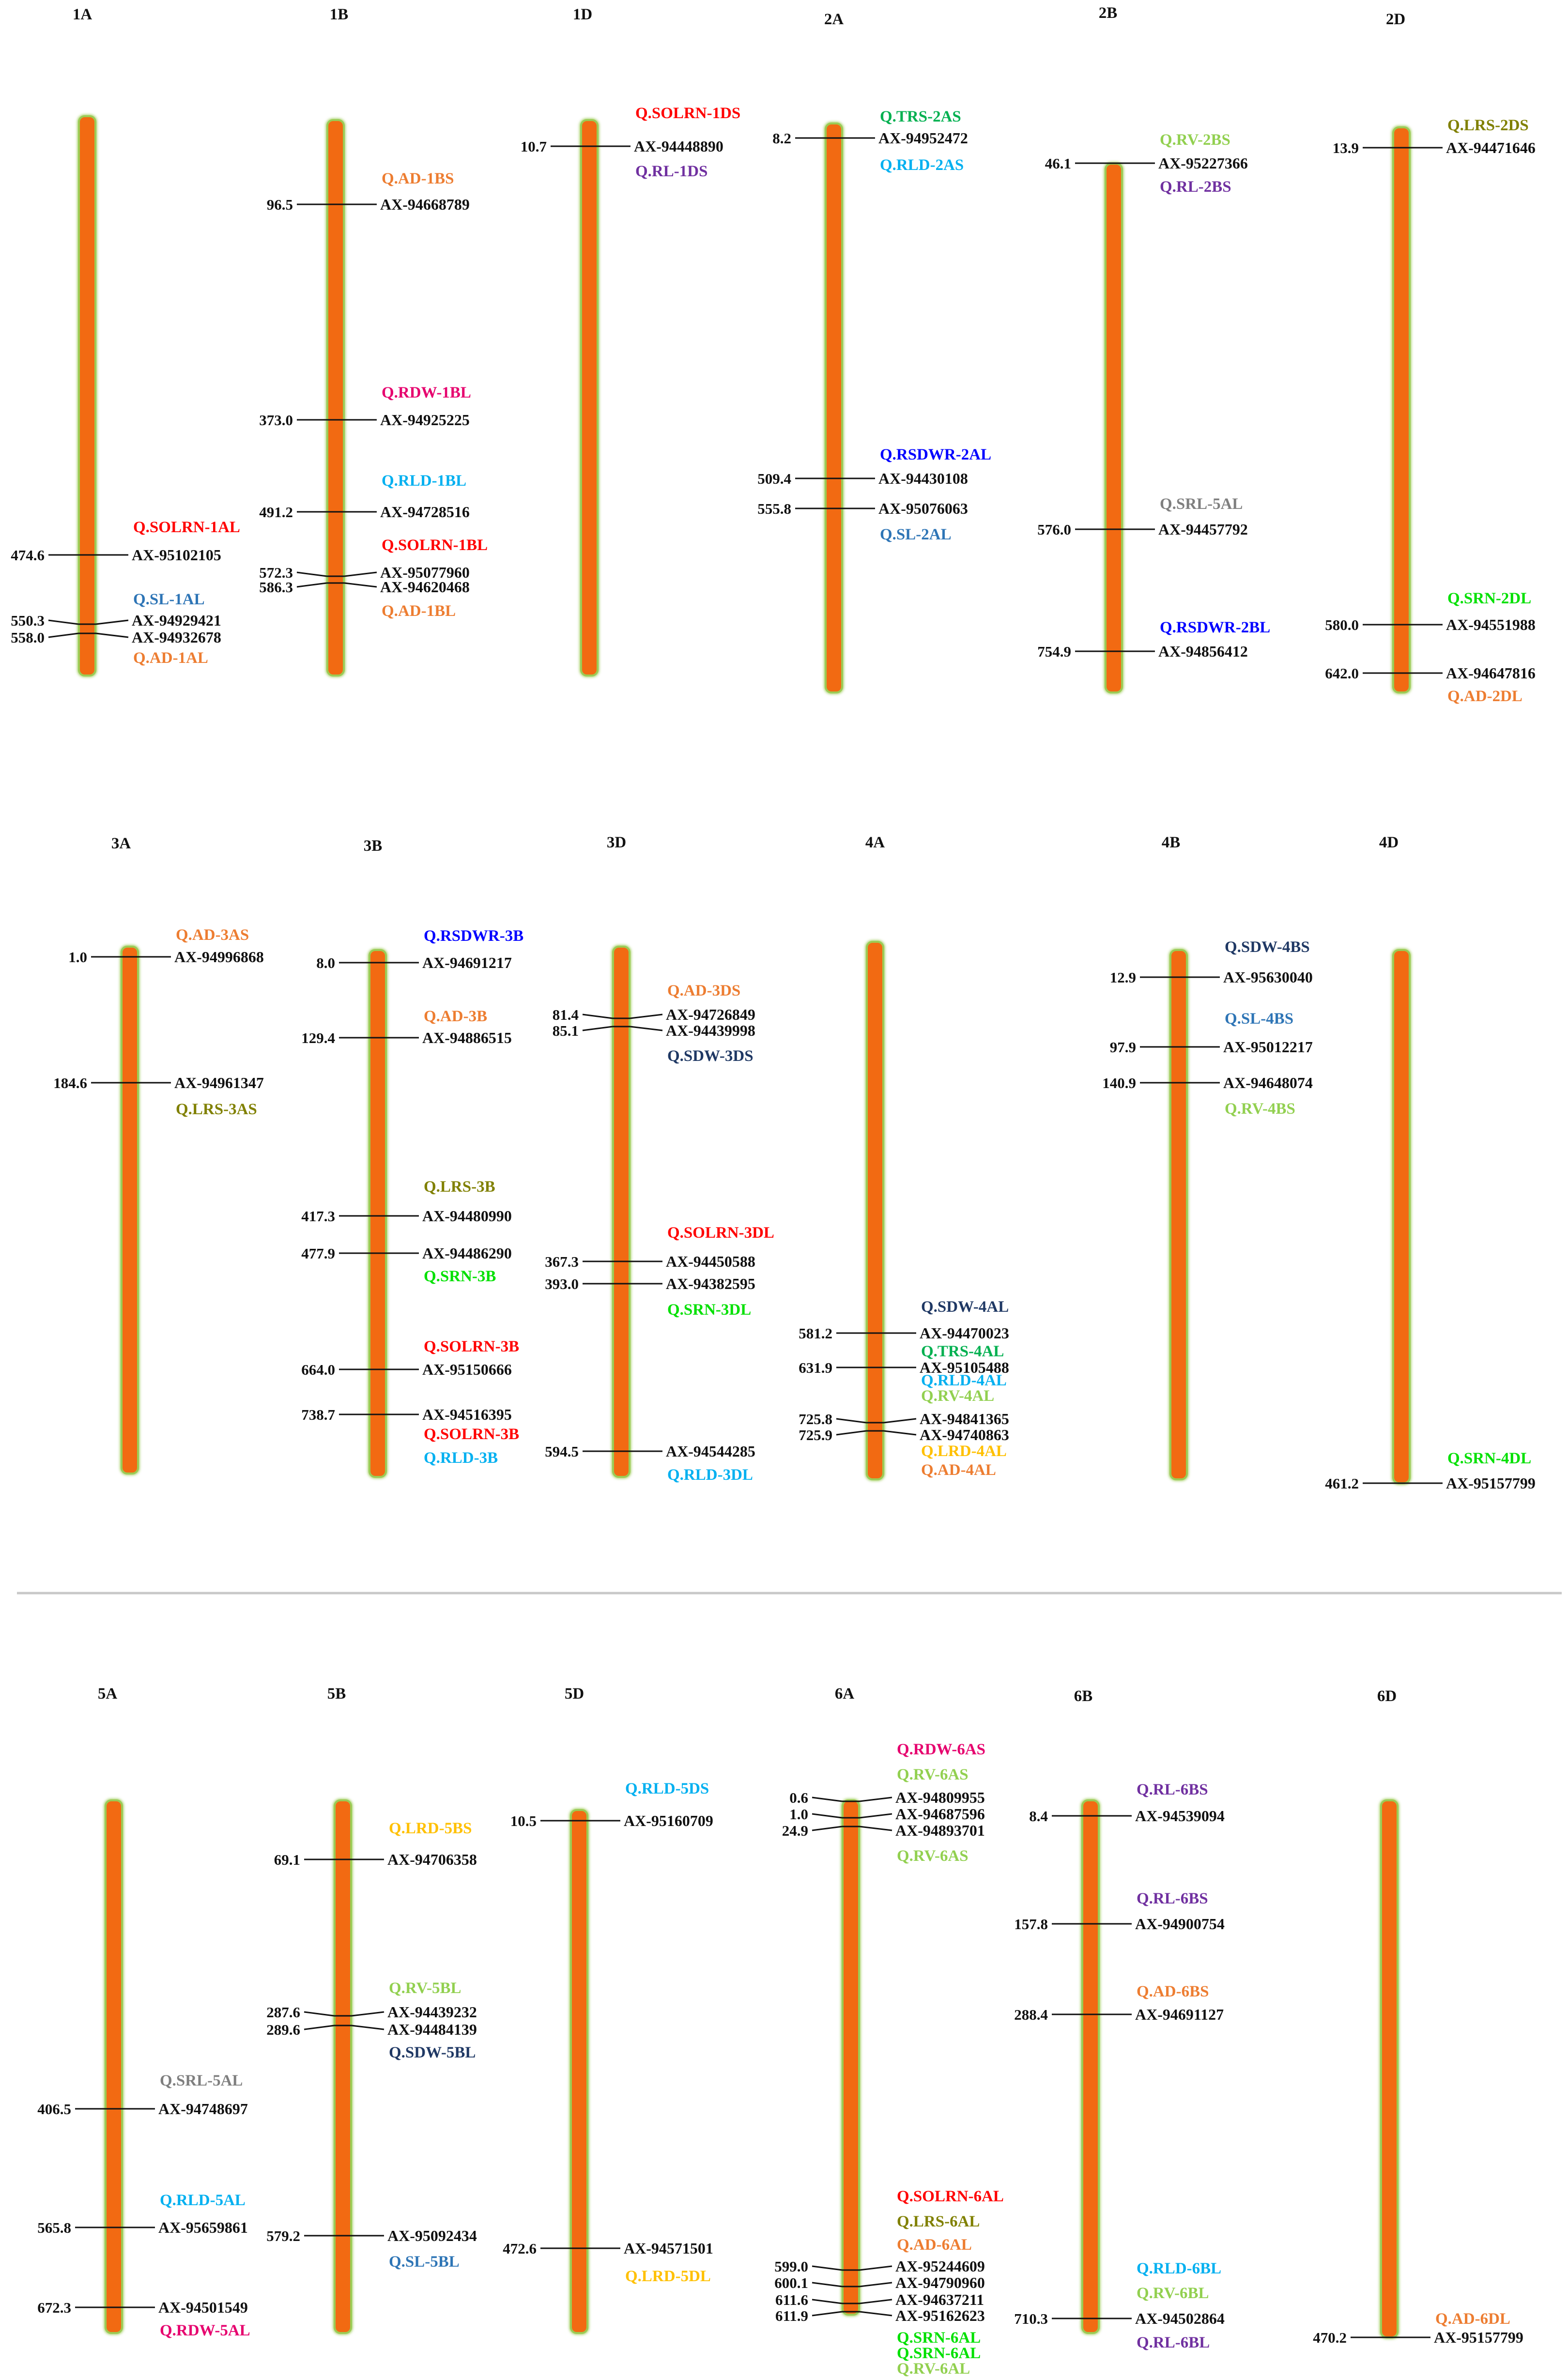 The width and height of the screenshot is (1568, 2379). I want to click on marker-position: 140.9, so click(1119, 1082).